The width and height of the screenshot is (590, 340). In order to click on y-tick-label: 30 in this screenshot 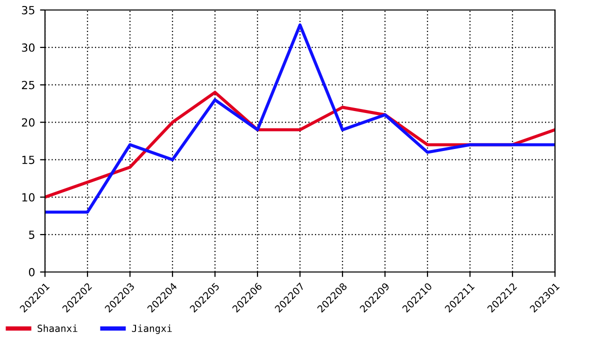, I will do `click(28, 47)`.